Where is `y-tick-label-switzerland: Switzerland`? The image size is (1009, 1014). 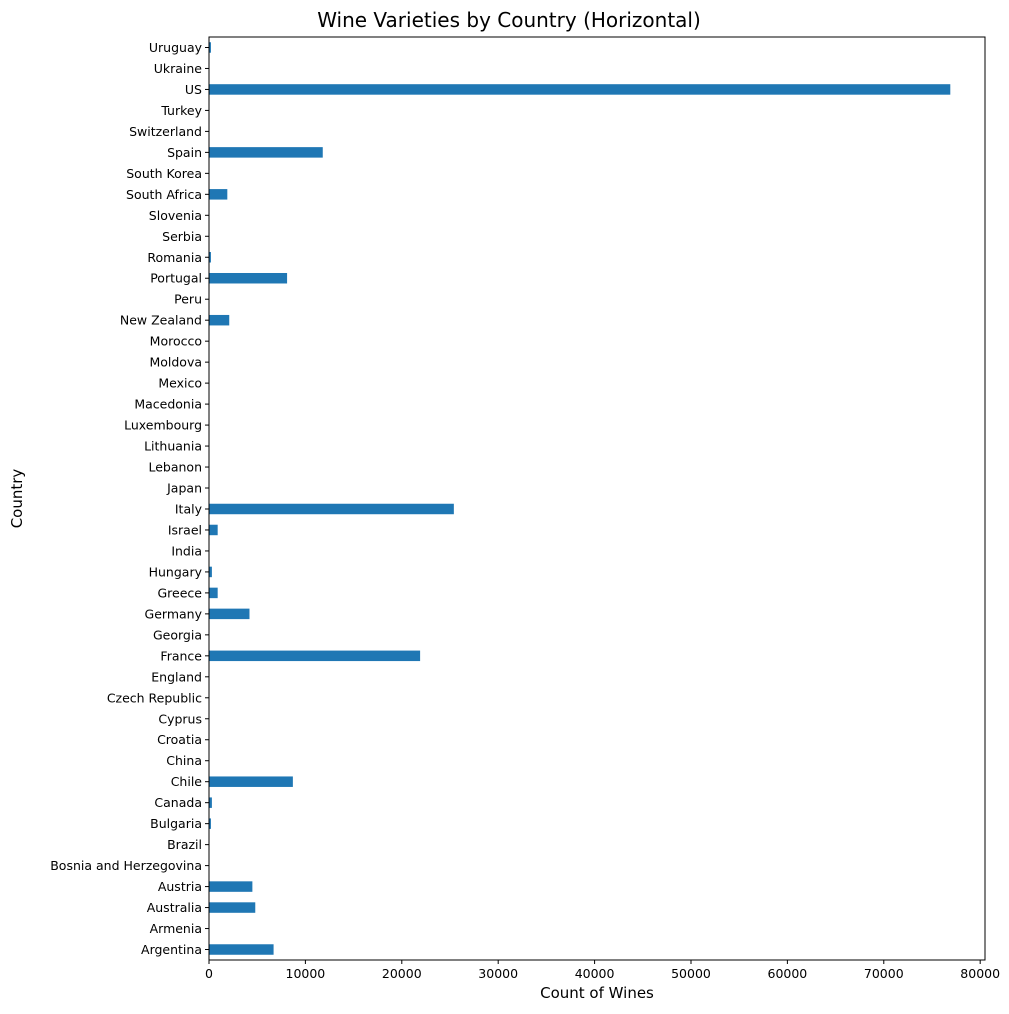 y-tick-label-switzerland: Switzerland is located at coordinates (165, 131).